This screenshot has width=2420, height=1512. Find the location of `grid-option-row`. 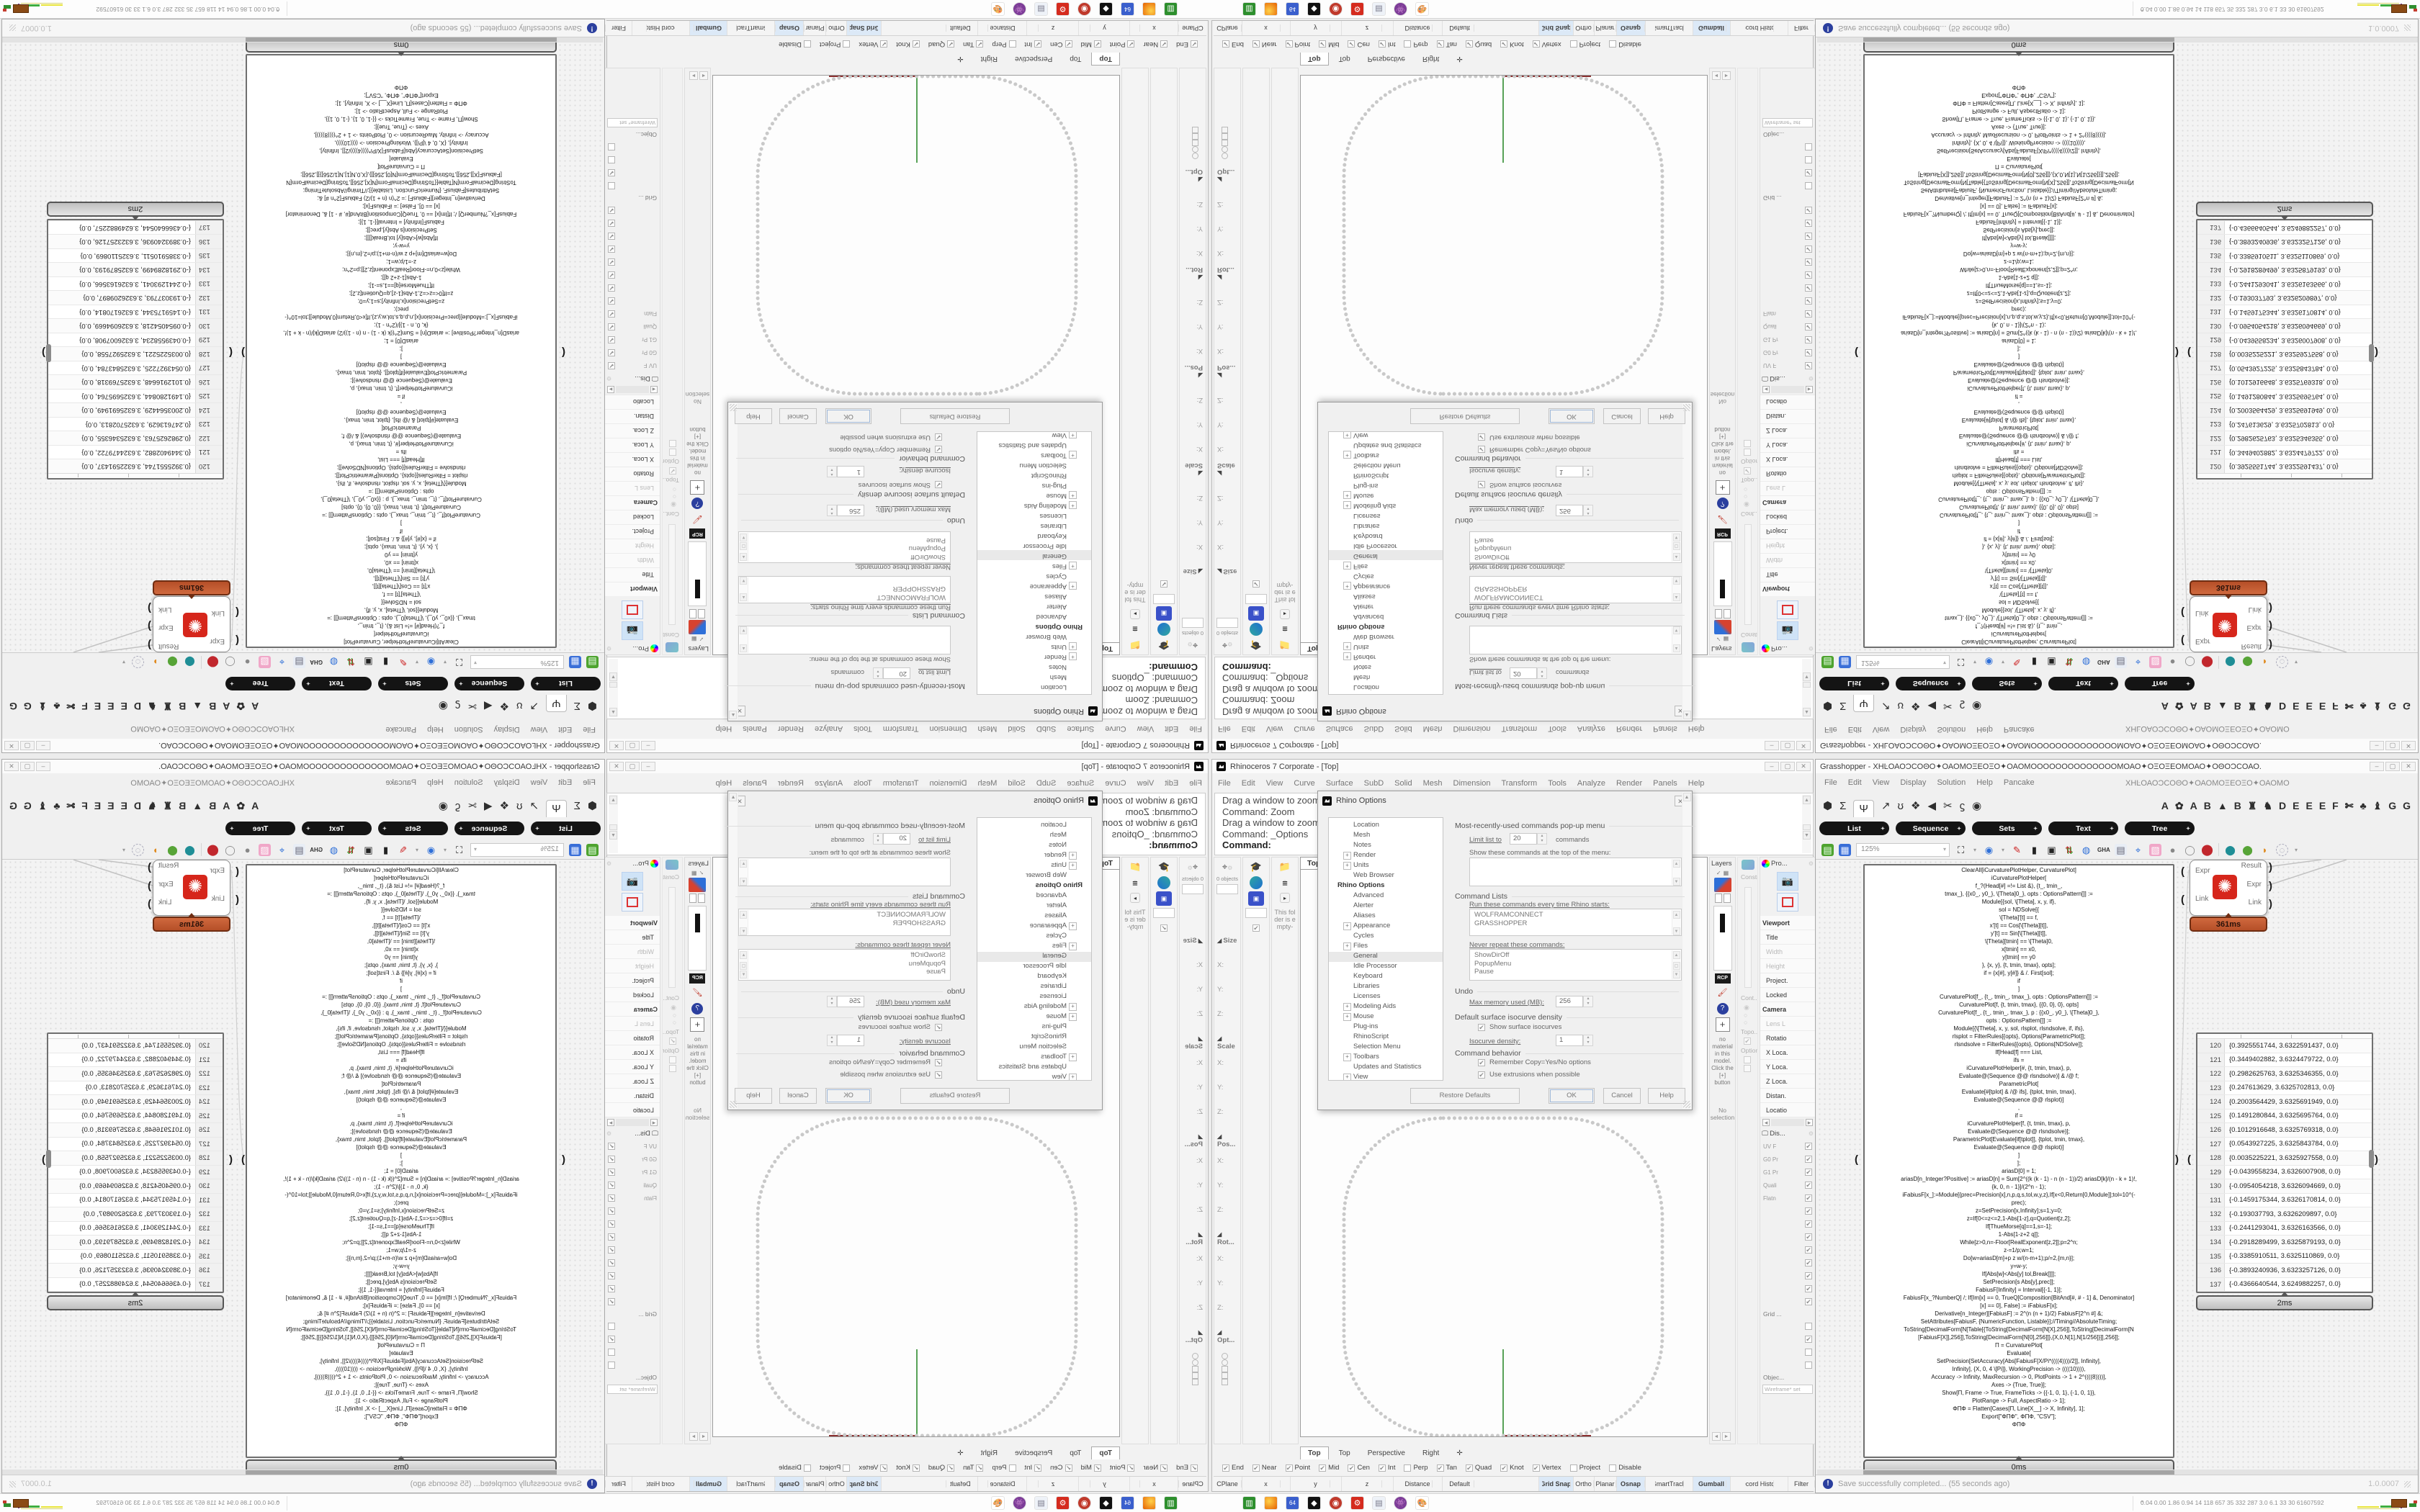

grid-option-row is located at coordinates (632, 1339).